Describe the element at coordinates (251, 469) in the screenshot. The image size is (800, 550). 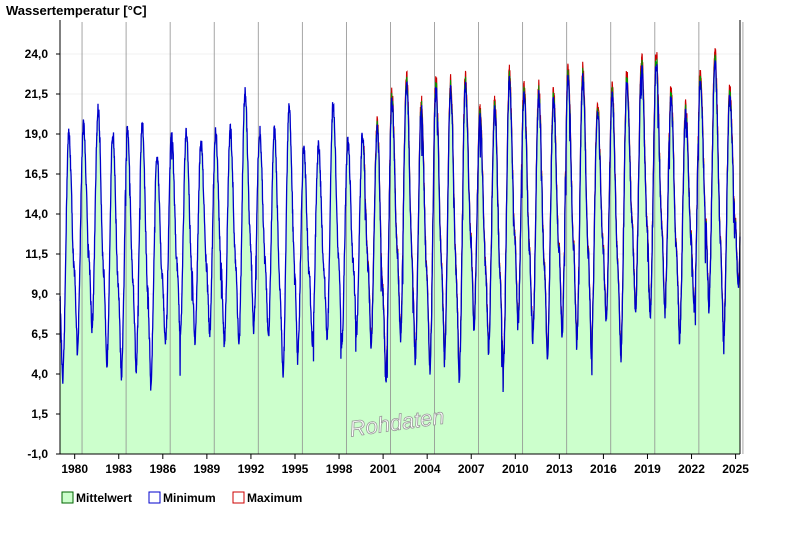
I see `x-tick-label: 1992` at that location.